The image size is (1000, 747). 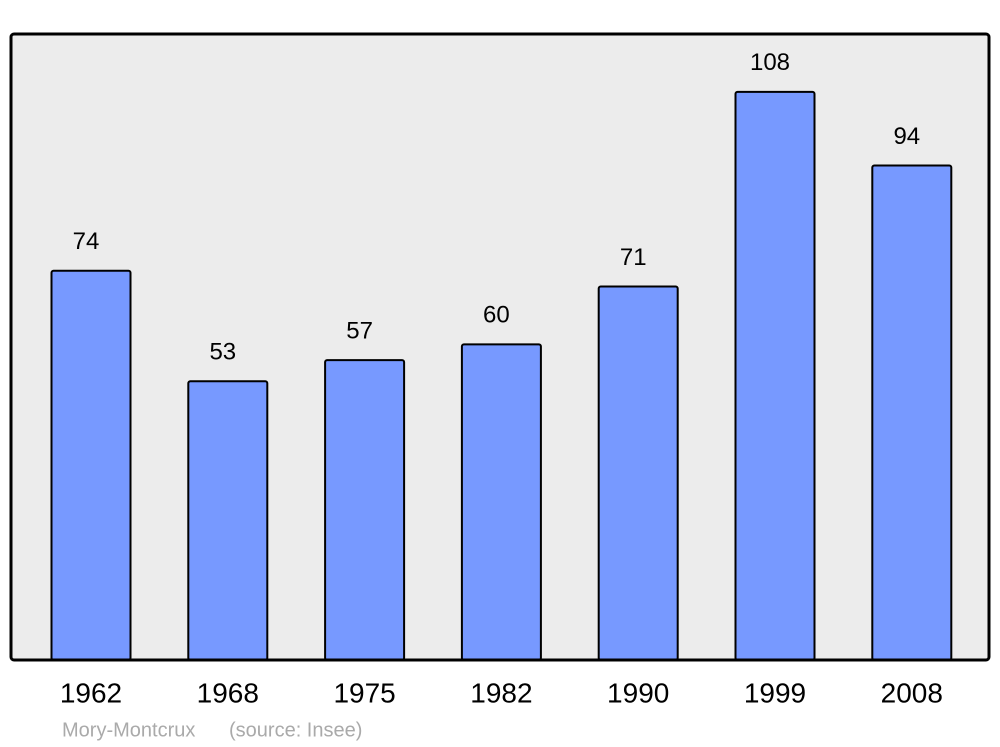 I want to click on value-label: 94, so click(x=906, y=136).